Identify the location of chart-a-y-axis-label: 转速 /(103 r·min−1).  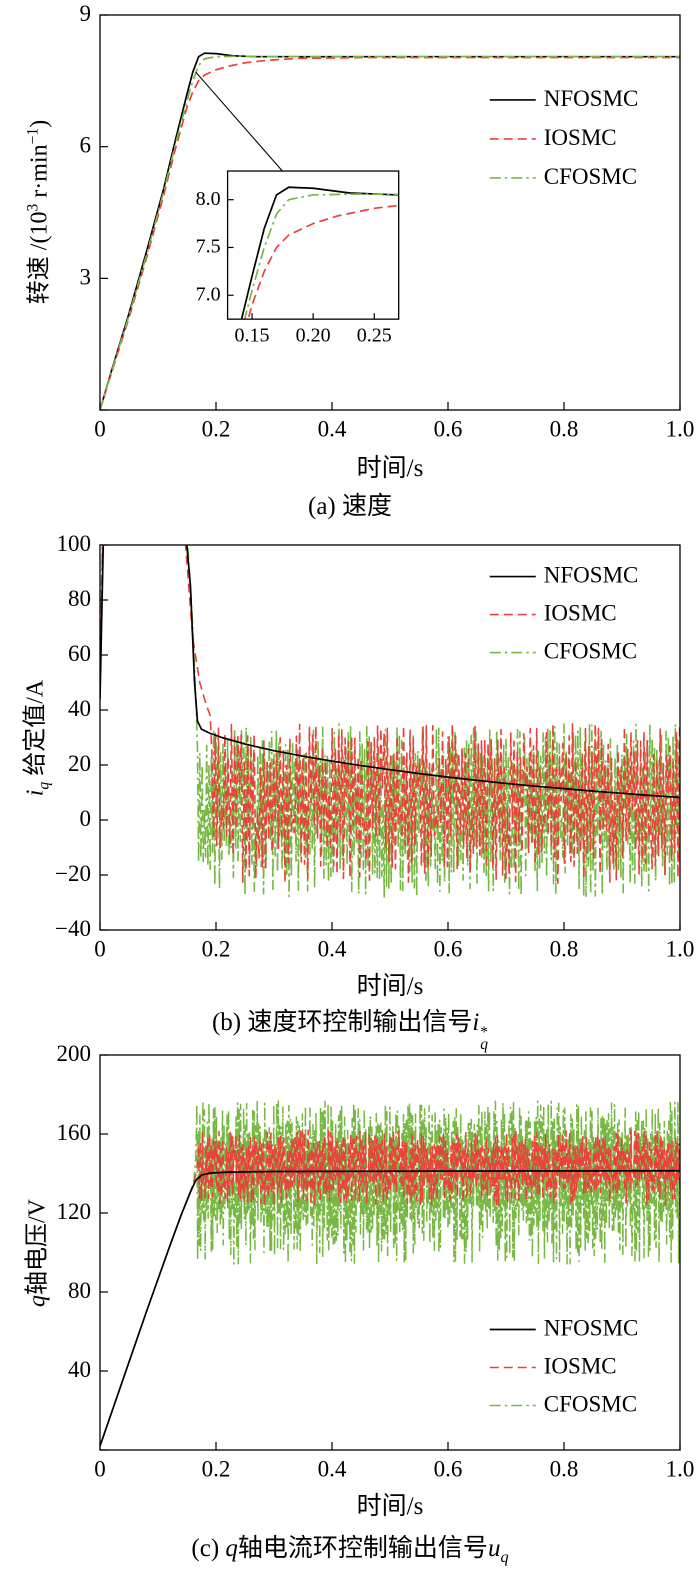
(38, 212).